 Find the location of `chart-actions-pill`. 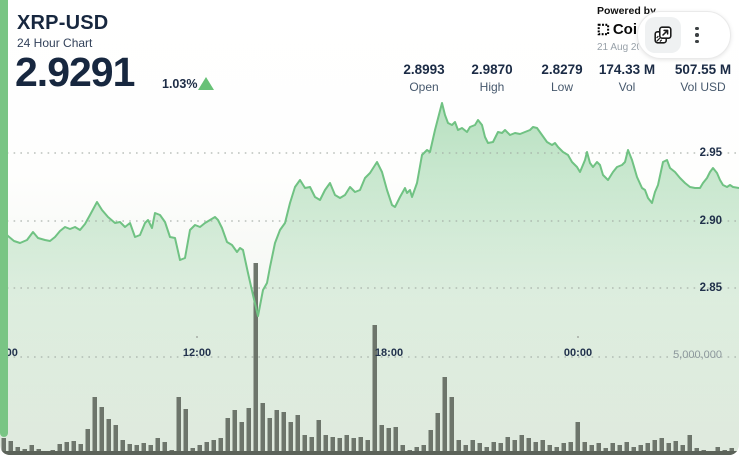

chart-actions-pill is located at coordinates (684, 35).